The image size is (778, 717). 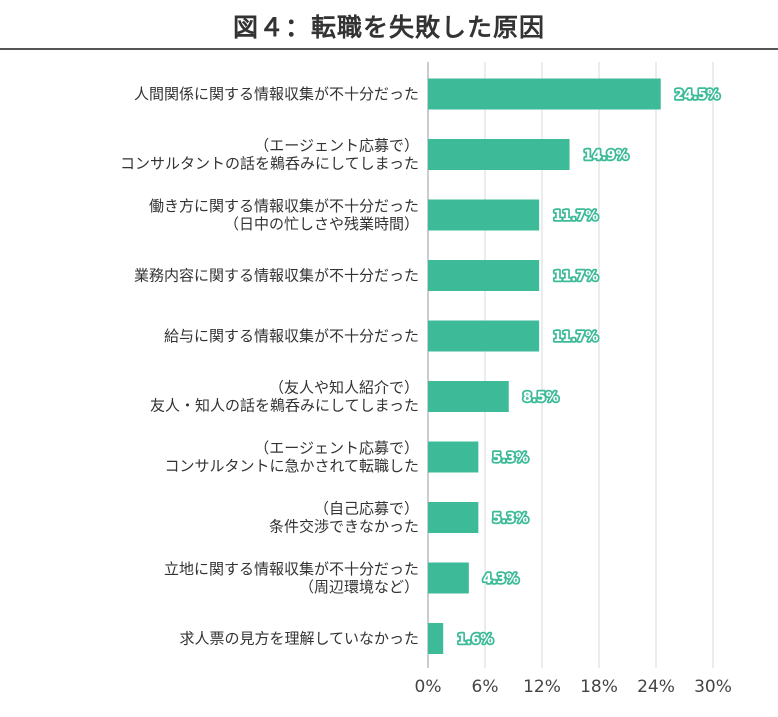 What do you see at coordinates (388, 27) in the screenshot?
I see `chart-title: 図４：転職を失敗した原因` at bounding box center [388, 27].